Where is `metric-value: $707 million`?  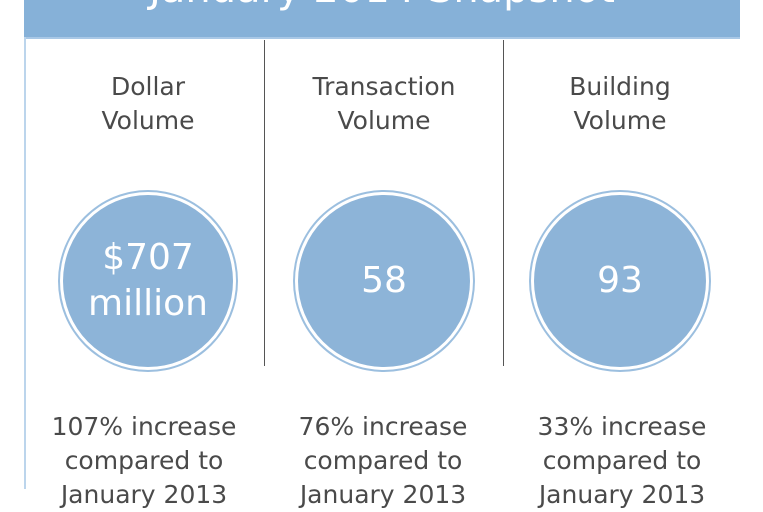
metric-value: $707 million is located at coordinates (148, 280).